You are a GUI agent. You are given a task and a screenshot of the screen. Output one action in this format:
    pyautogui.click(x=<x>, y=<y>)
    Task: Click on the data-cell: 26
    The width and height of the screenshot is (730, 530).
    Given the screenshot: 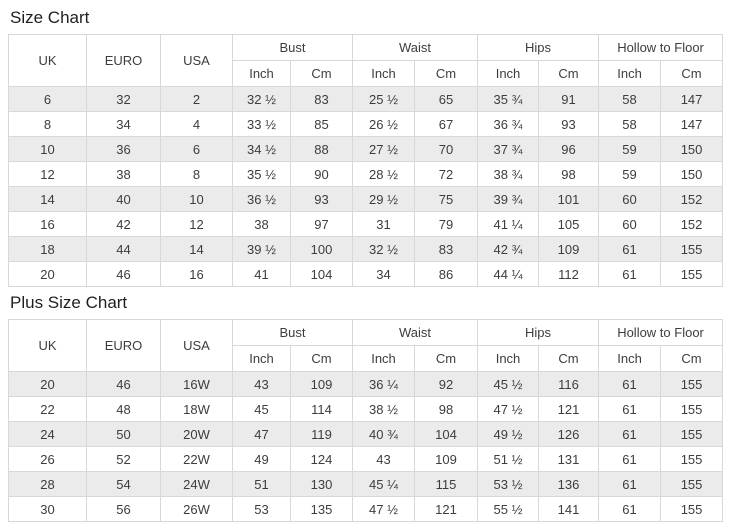 What is the action you would take?
    pyautogui.click(x=47, y=459)
    